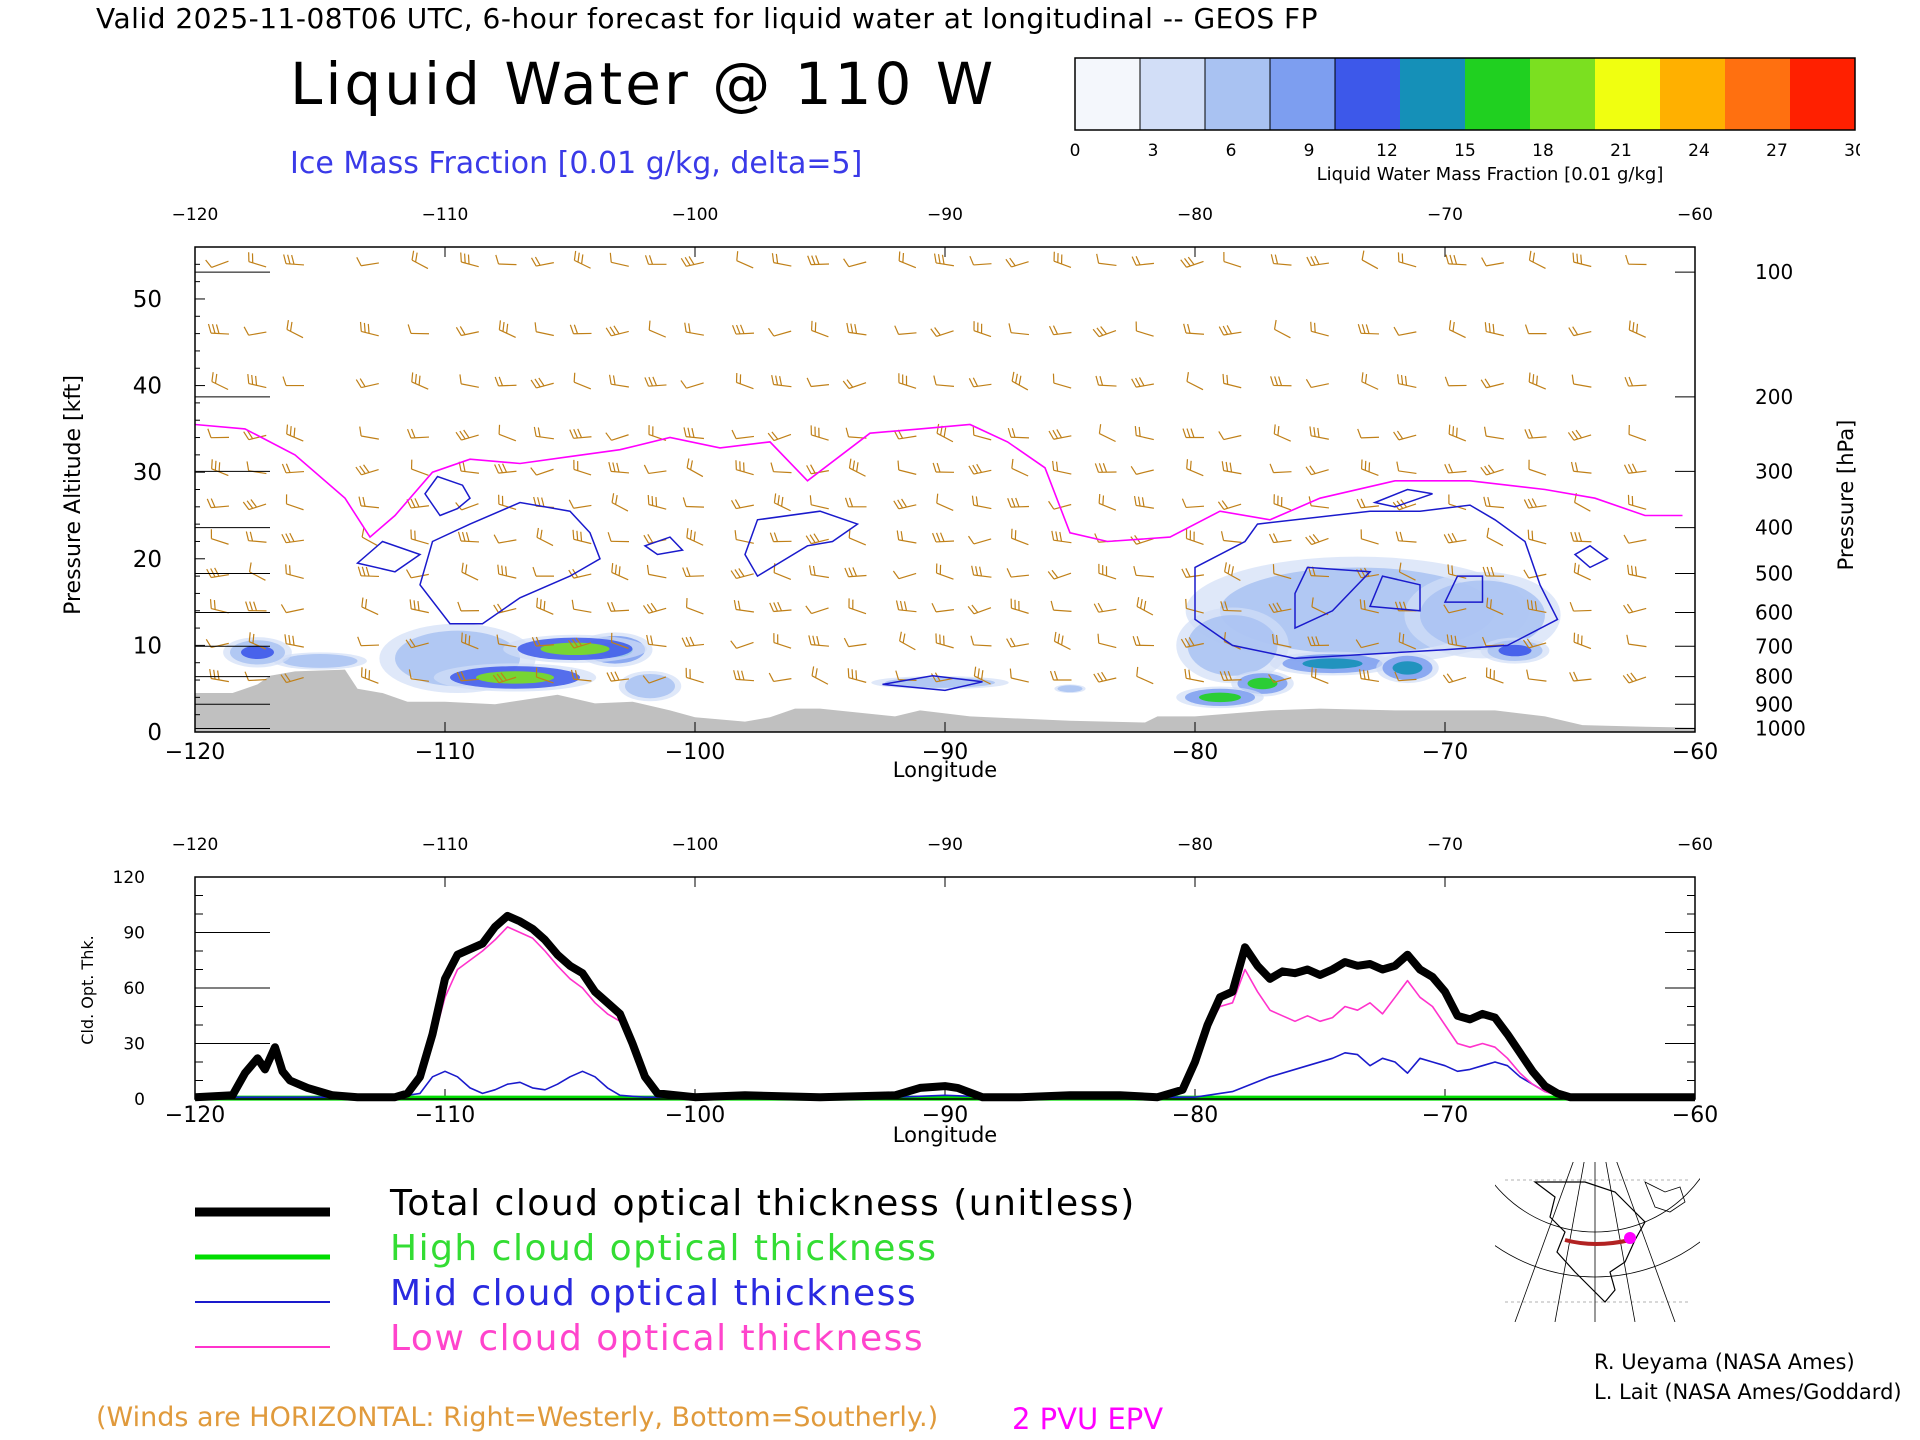 The width and height of the screenshot is (1920, 1440). Describe the element at coordinates (1482, 615) in the screenshot. I see `liquid-water-blob` at that location.